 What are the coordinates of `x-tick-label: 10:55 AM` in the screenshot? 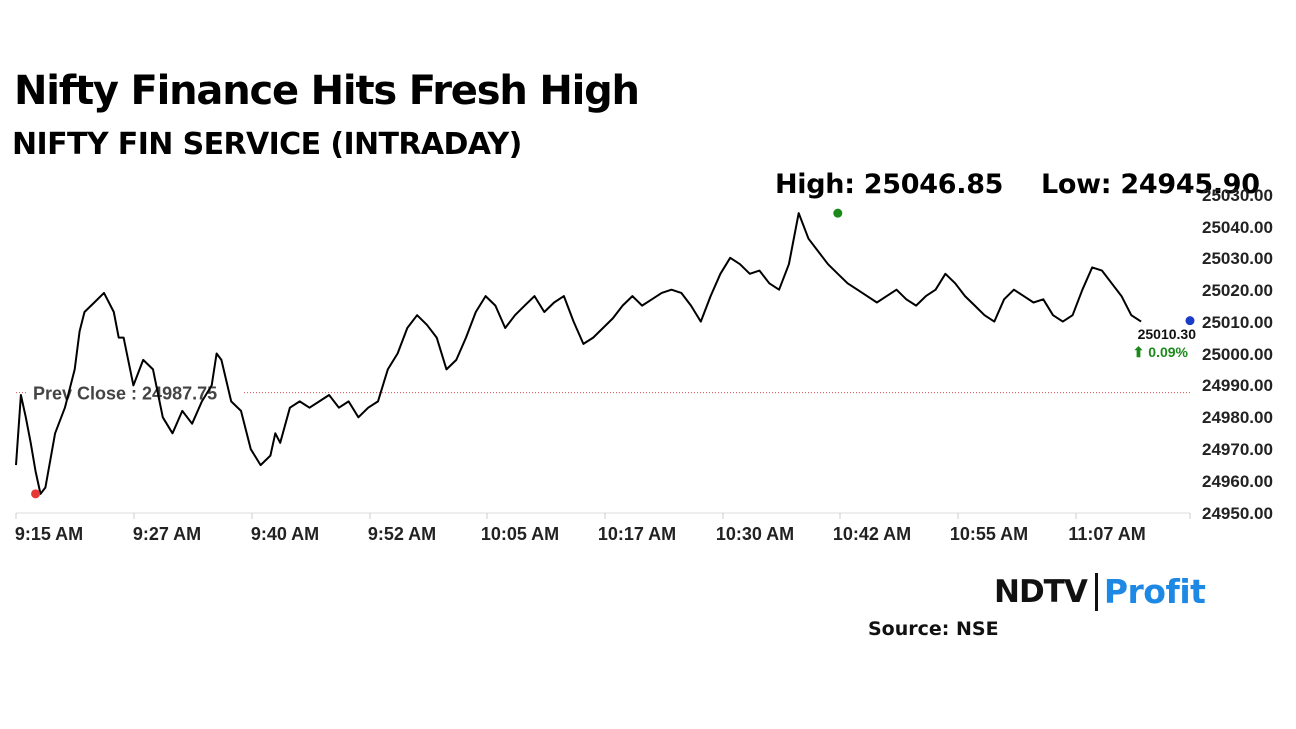 It's located at (989, 534).